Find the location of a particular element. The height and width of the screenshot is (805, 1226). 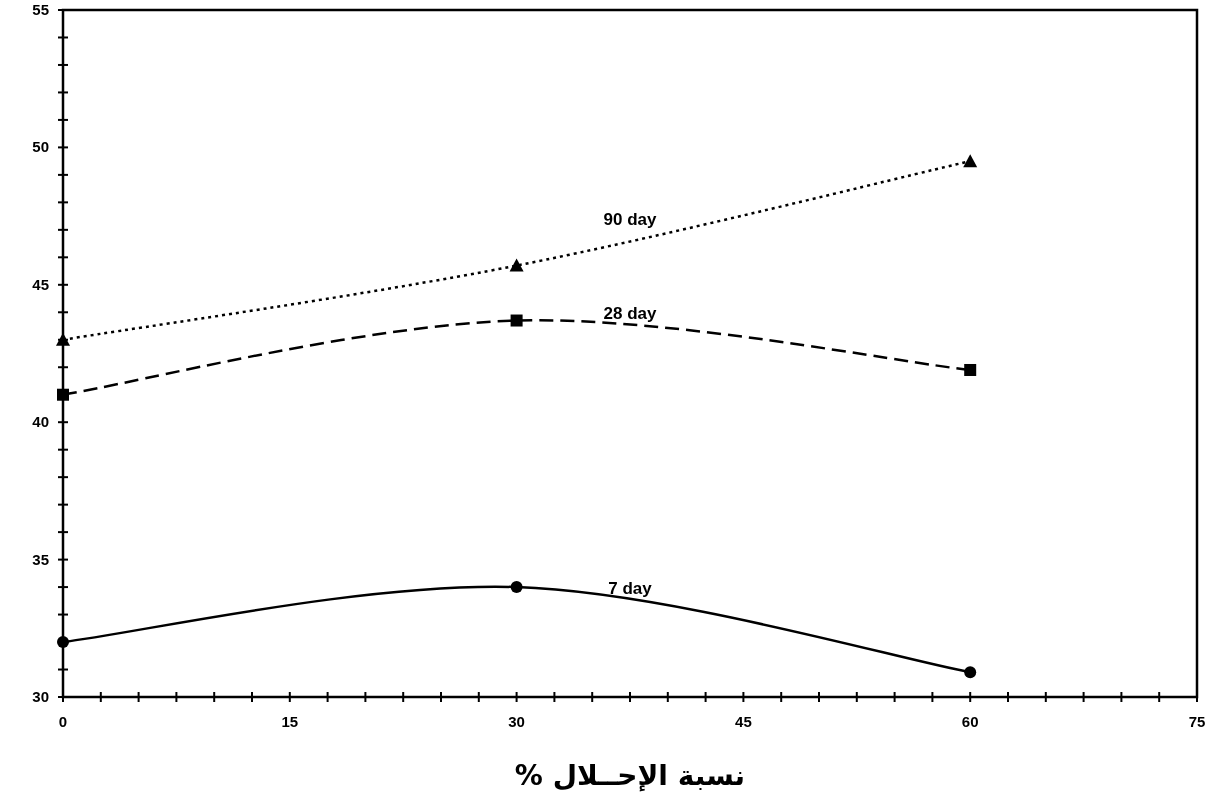

x-tick-label: 75 is located at coordinates (1197, 721).